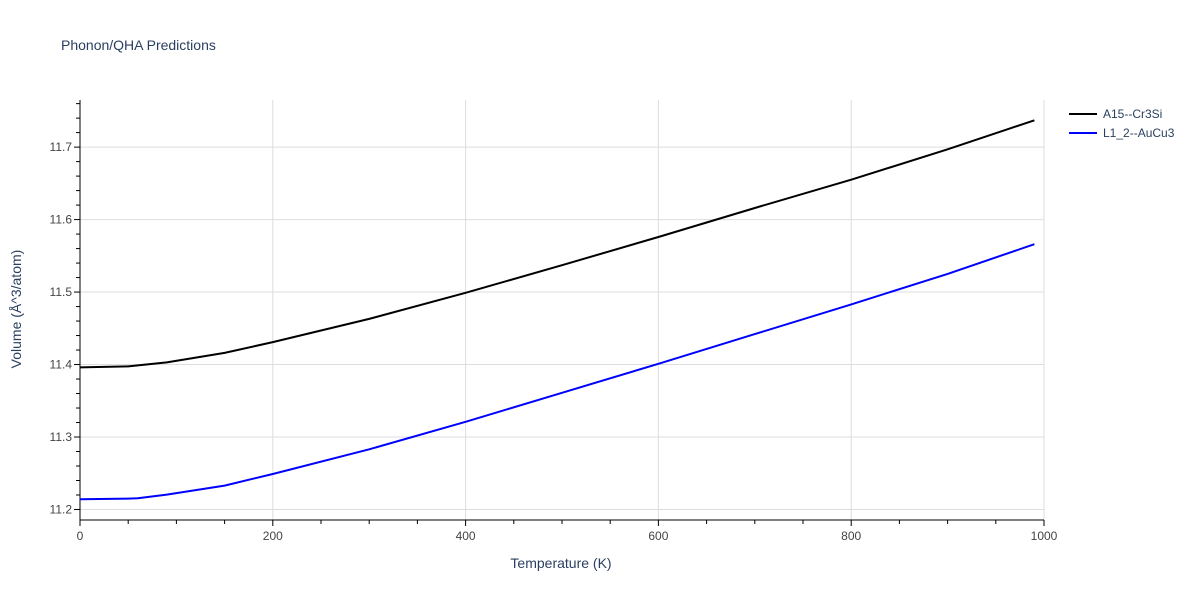  I want to click on legend-label: L1_2--AuCu3, so click(1139, 133).